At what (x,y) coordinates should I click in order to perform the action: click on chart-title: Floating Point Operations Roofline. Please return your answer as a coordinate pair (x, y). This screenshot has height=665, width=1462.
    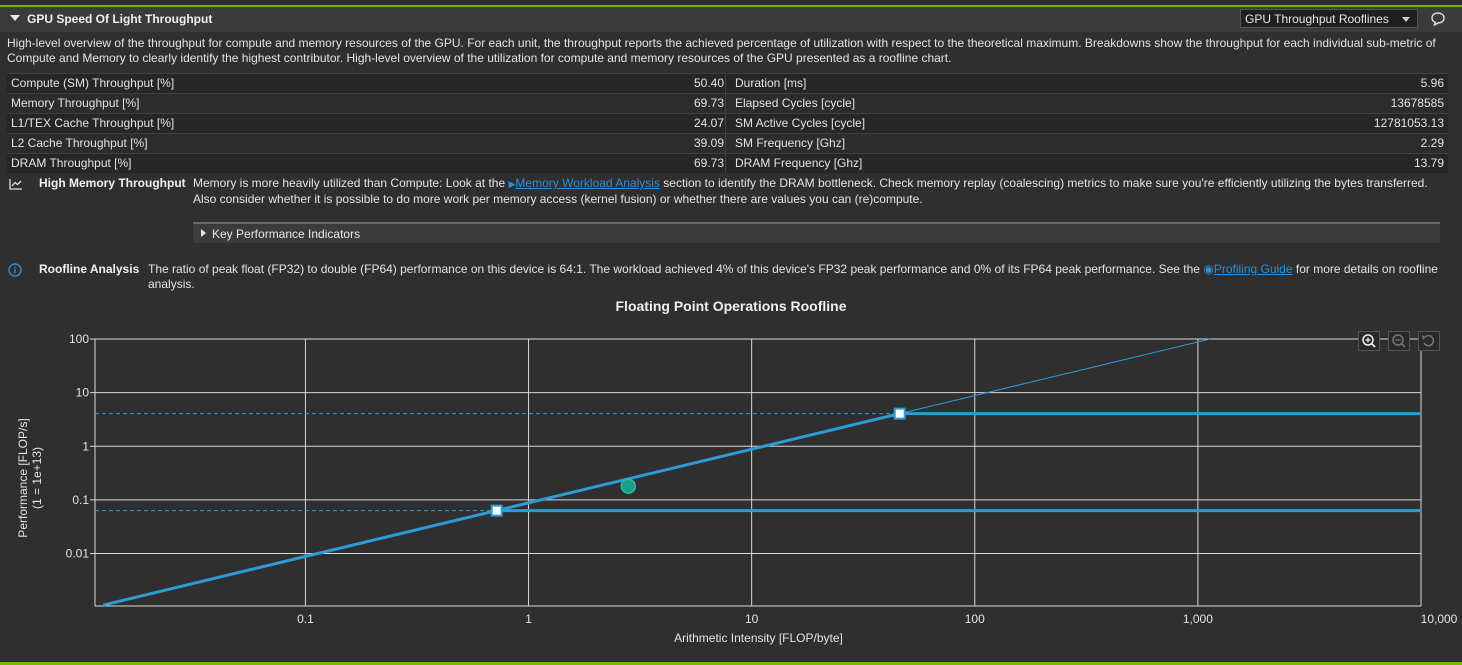
    Looking at the image, I should click on (731, 306).